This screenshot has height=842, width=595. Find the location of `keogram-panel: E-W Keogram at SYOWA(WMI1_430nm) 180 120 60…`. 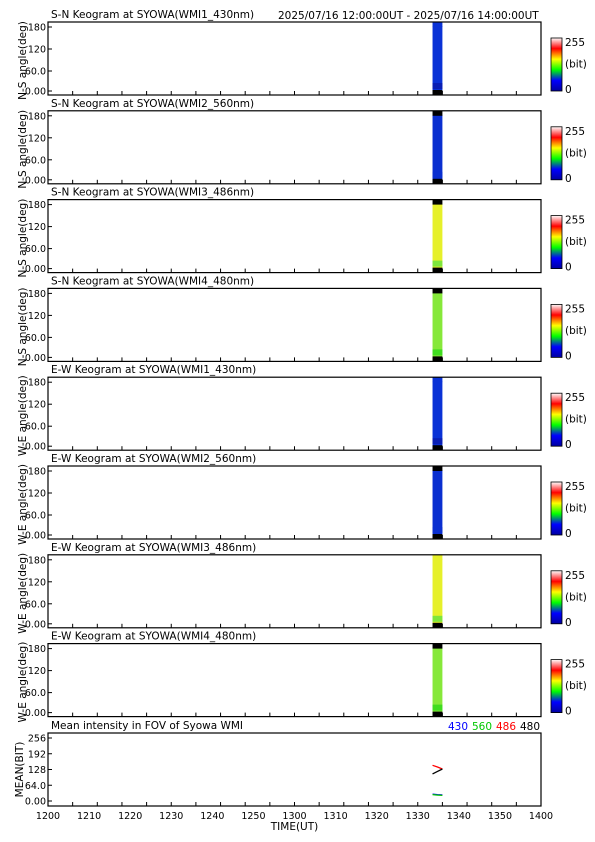

keogram-panel: E-W Keogram at SYOWA(WMI1_430nm) 180 120 60… is located at coordinates (302, 410).